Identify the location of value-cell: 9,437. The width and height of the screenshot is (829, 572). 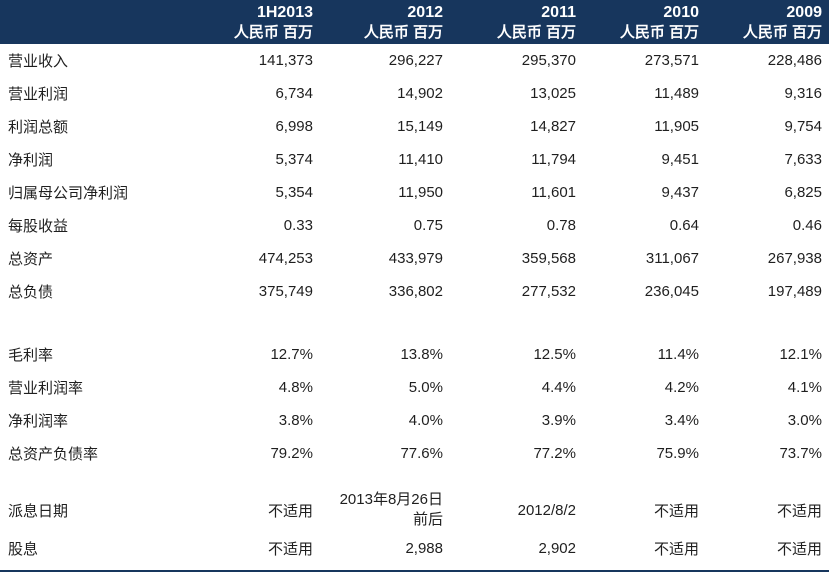
(680, 192).